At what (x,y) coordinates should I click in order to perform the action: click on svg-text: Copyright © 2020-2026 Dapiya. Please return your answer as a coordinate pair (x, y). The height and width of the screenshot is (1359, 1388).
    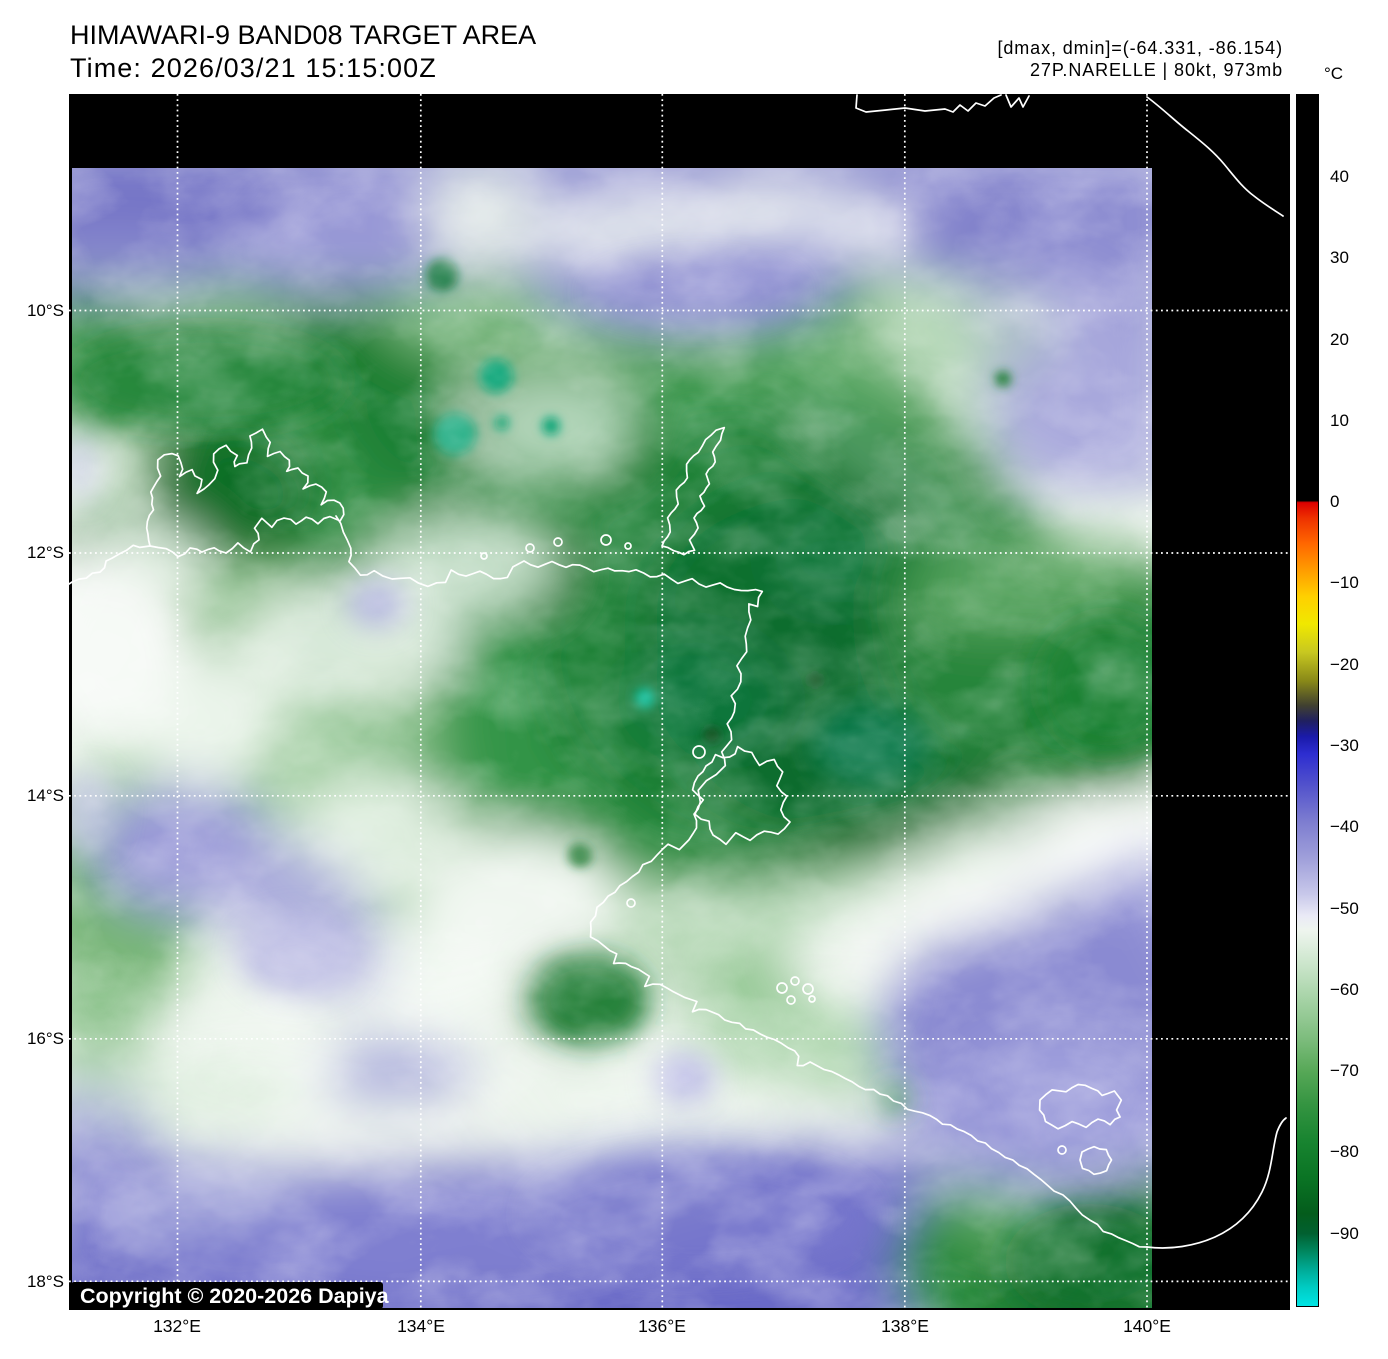
    Looking at the image, I should click on (235, 1296).